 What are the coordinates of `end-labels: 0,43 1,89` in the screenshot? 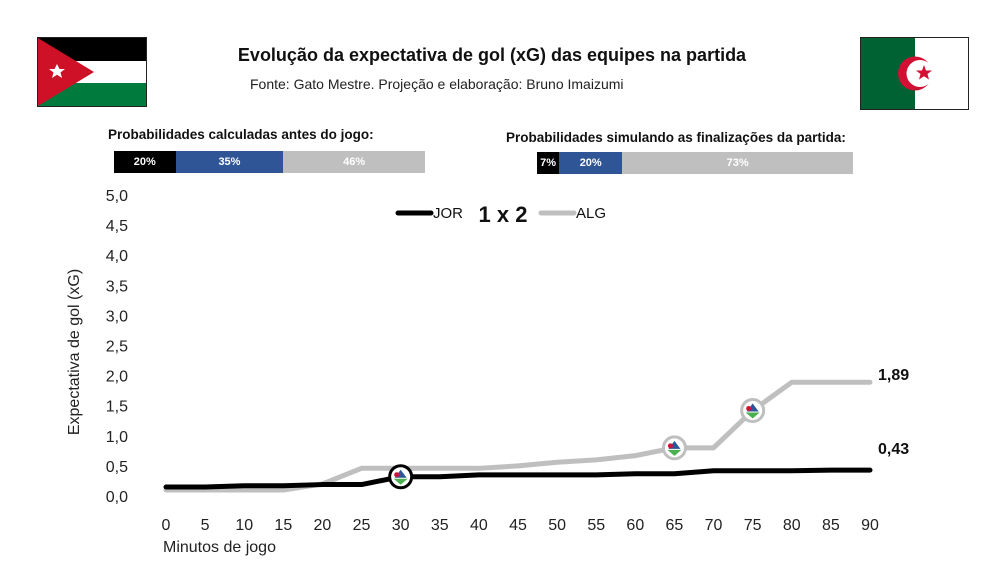 It's located at (893, 412).